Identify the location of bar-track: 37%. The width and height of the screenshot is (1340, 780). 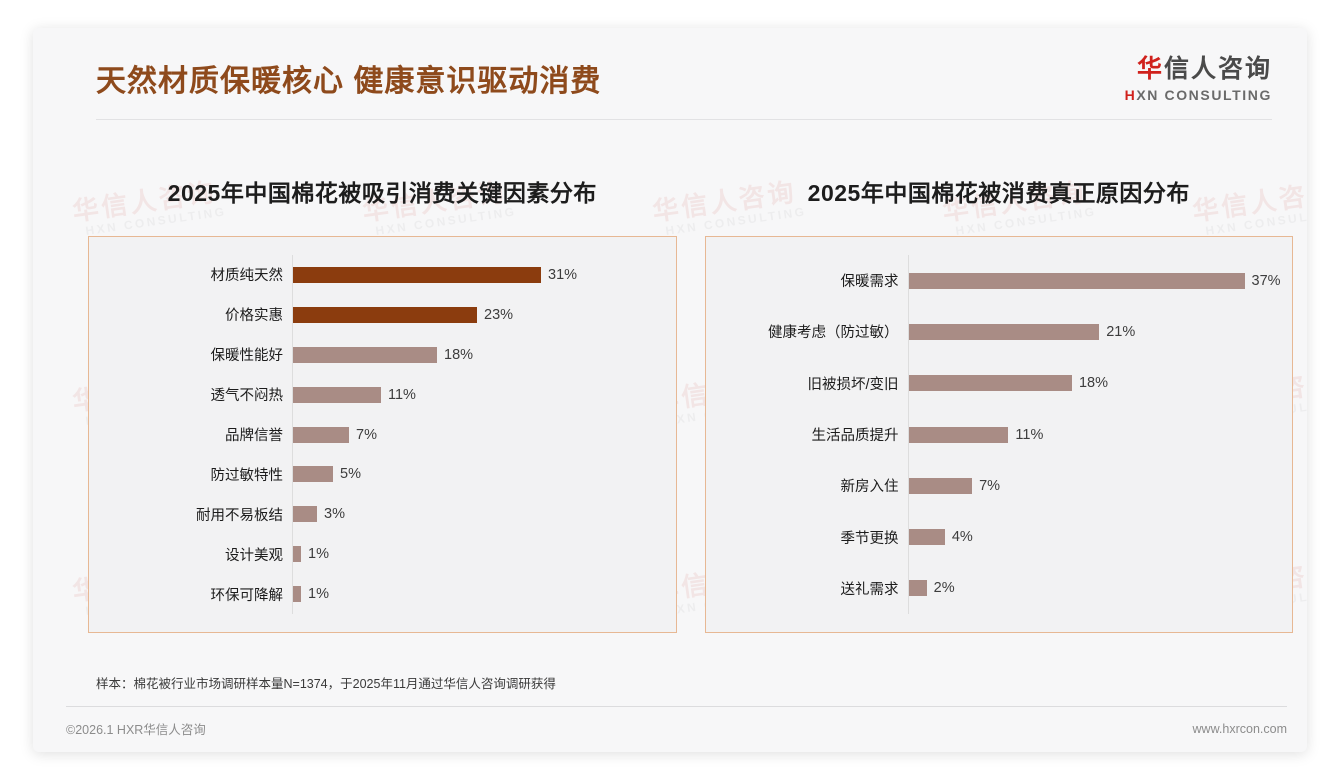
(1100, 281).